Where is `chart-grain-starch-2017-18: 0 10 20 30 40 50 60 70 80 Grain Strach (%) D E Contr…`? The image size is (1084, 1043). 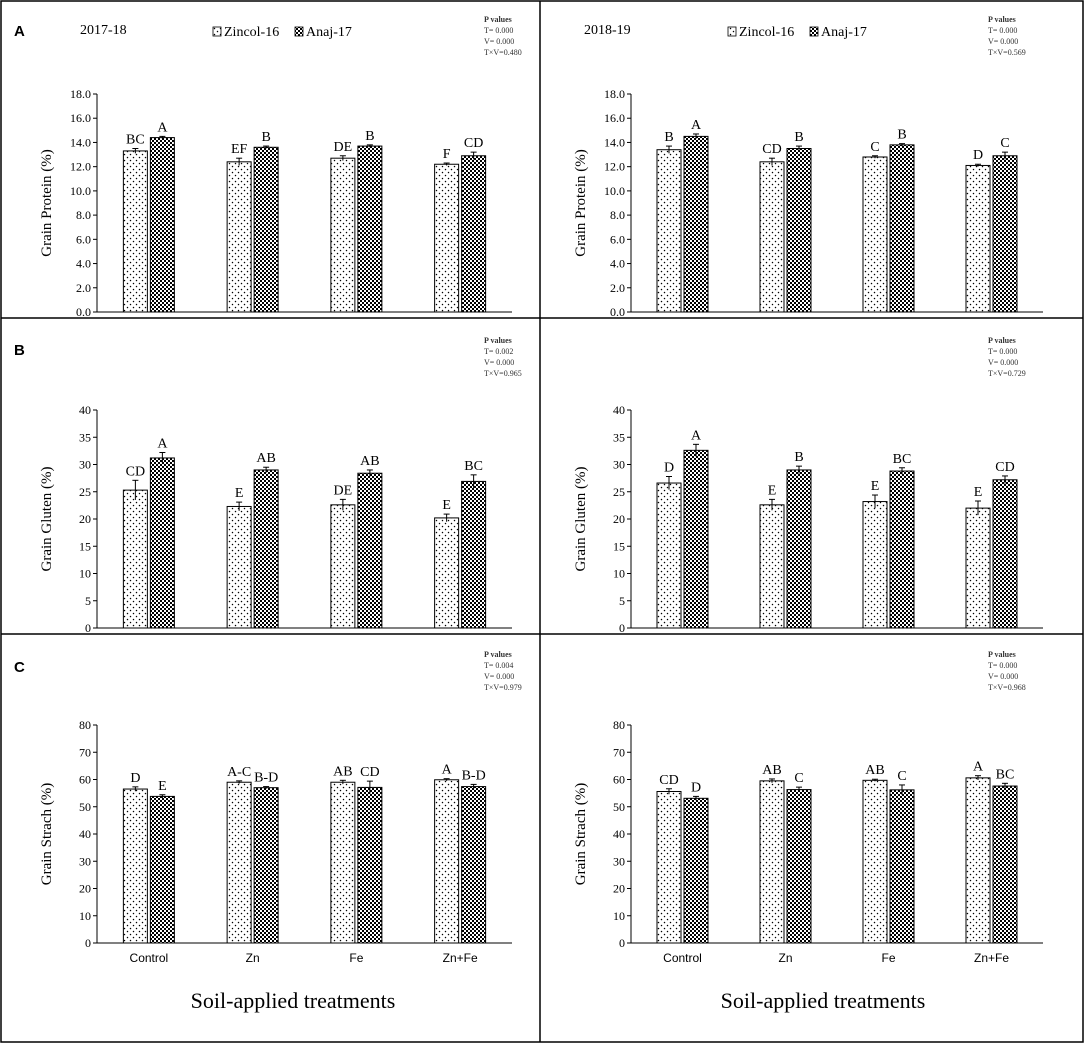 chart-grain-starch-2017-18: 0 10 20 30 40 50 60 70 80 Grain Strach (%) D E Contr… is located at coordinates (280, 807).